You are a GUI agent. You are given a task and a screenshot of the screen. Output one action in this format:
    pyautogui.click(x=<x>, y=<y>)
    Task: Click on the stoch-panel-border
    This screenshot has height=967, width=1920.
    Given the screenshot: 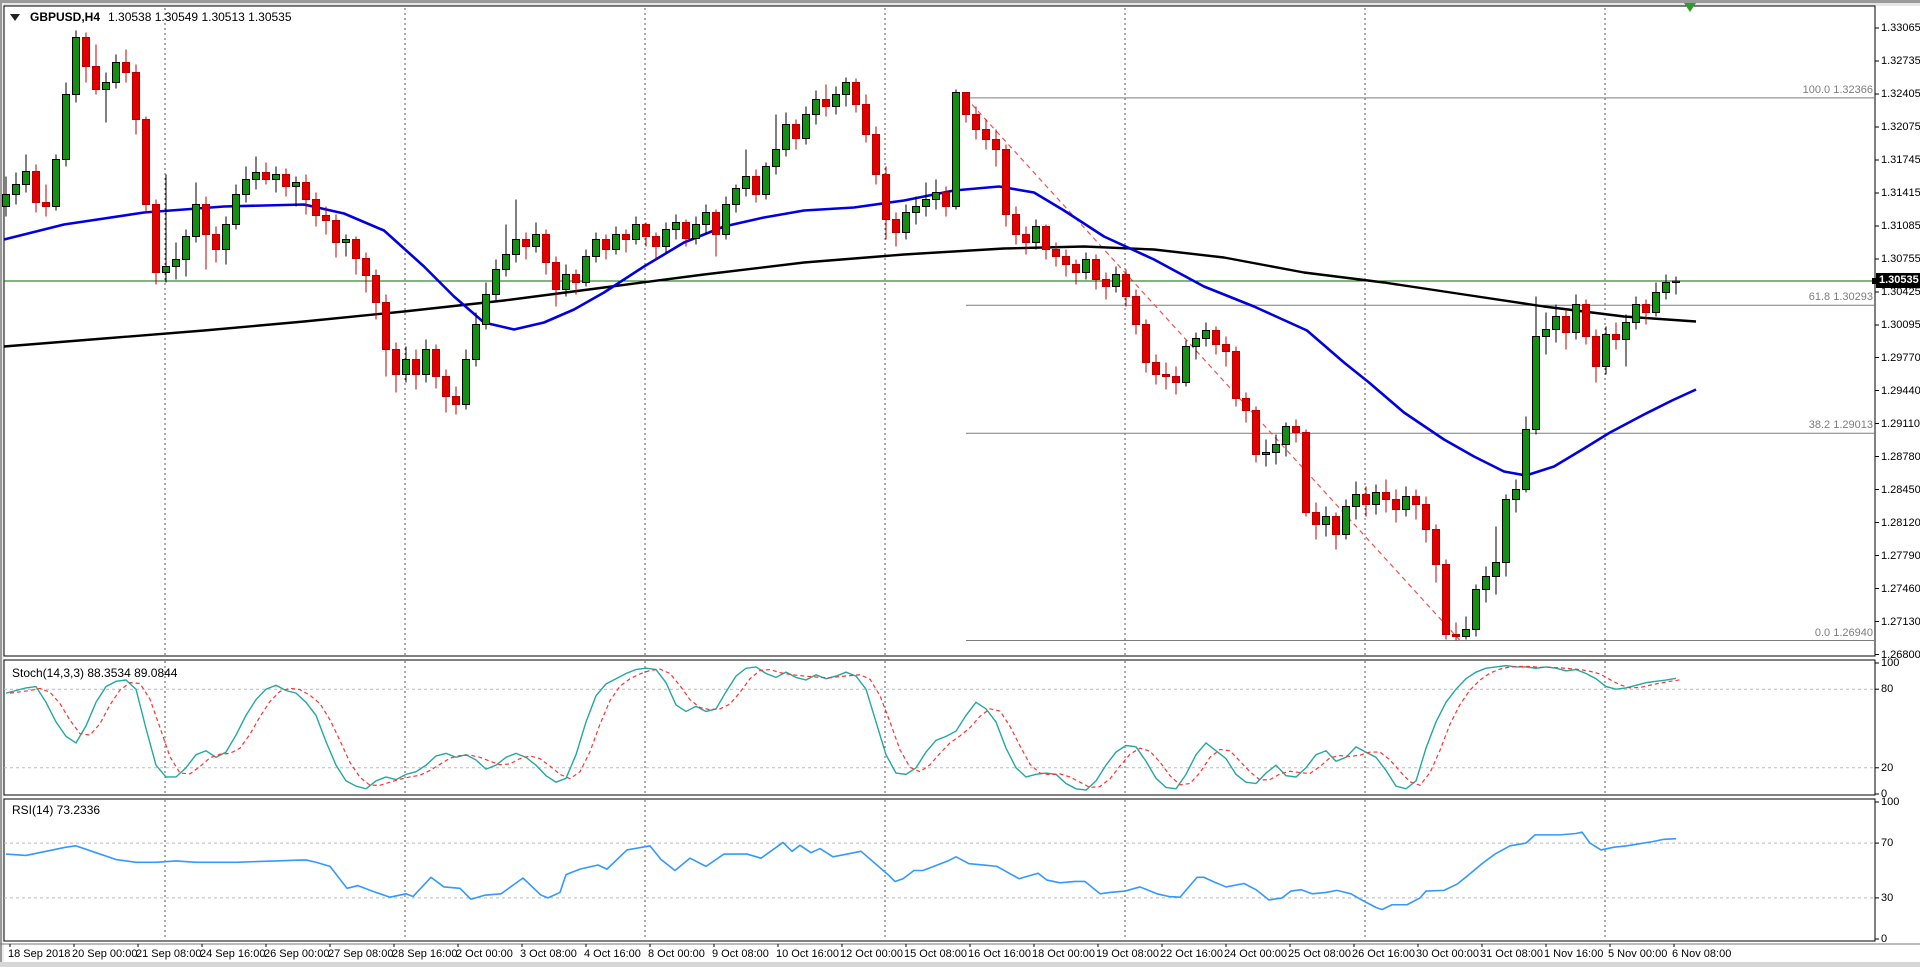 What is the action you would take?
    pyautogui.click(x=939, y=727)
    